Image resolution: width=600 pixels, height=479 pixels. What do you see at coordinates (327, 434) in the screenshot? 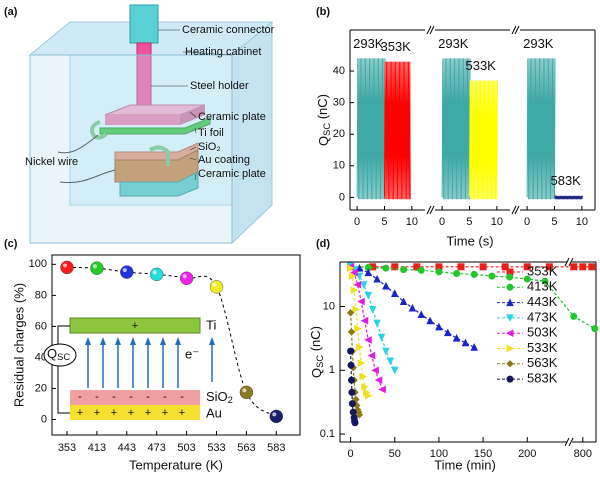
I see `y-tick-label: 0.1` at bounding box center [327, 434].